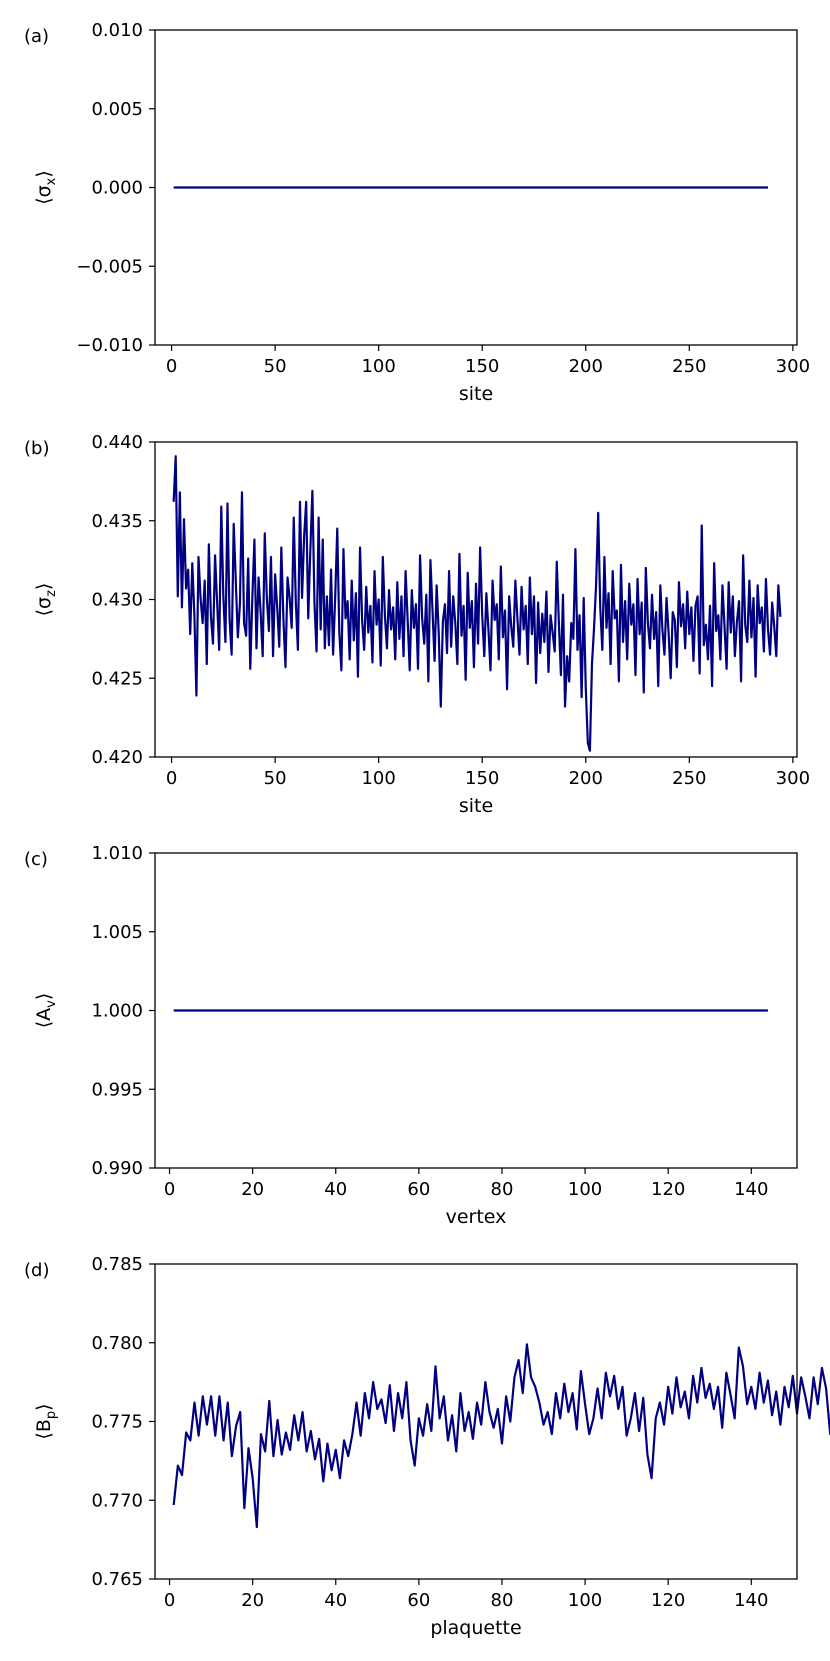 Image resolution: width=830 pixels, height=1661 pixels. I want to click on y-tick-label: 0.990, so click(117, 1168).